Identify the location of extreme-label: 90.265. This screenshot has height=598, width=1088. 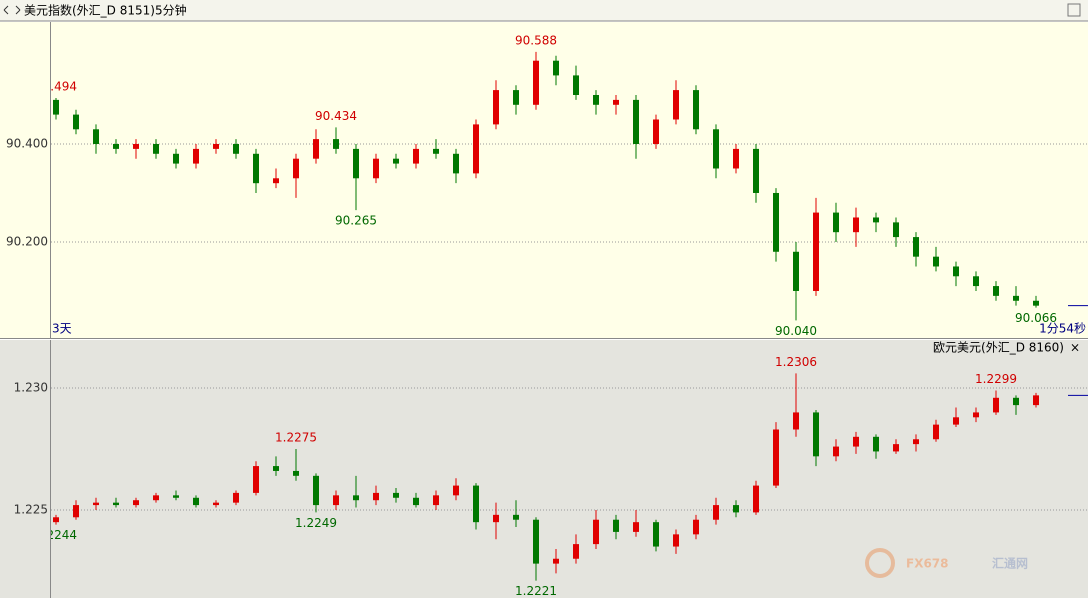
(356, 221).